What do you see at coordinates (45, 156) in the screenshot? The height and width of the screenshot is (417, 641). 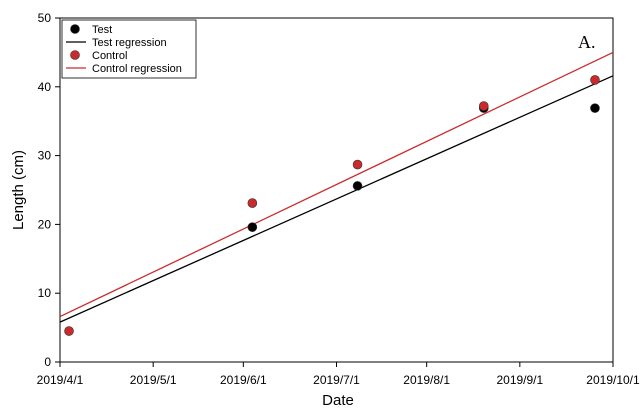 I see `y-tick-label: 30` at bounding box center [45, 156].